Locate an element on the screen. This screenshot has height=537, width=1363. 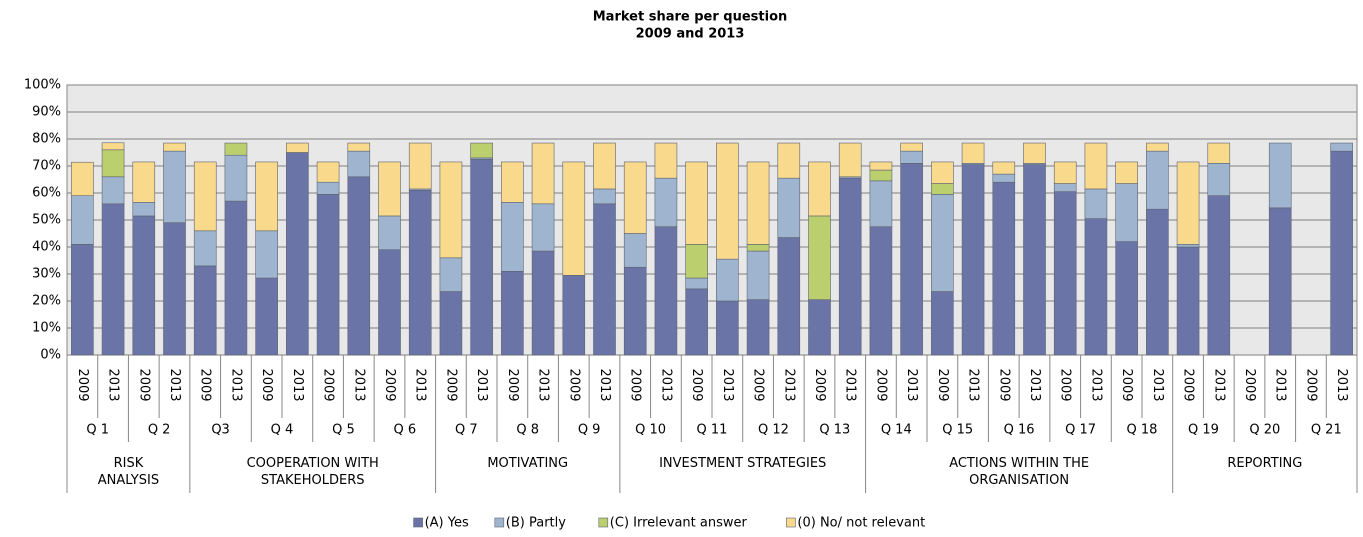
question-label: Q 13 is located at coordinates (834, 430).